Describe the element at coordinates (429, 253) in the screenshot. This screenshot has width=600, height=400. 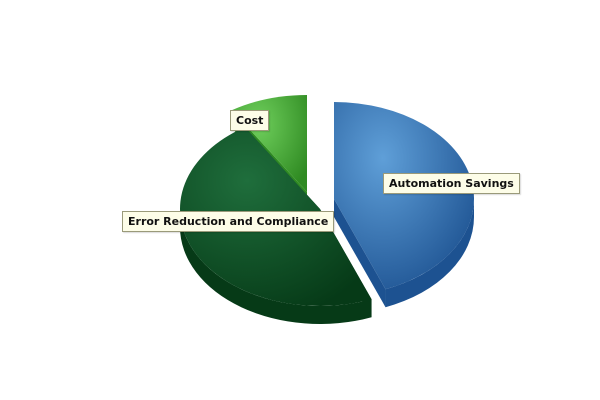
I see `slice-side-automation-savings` at that location.